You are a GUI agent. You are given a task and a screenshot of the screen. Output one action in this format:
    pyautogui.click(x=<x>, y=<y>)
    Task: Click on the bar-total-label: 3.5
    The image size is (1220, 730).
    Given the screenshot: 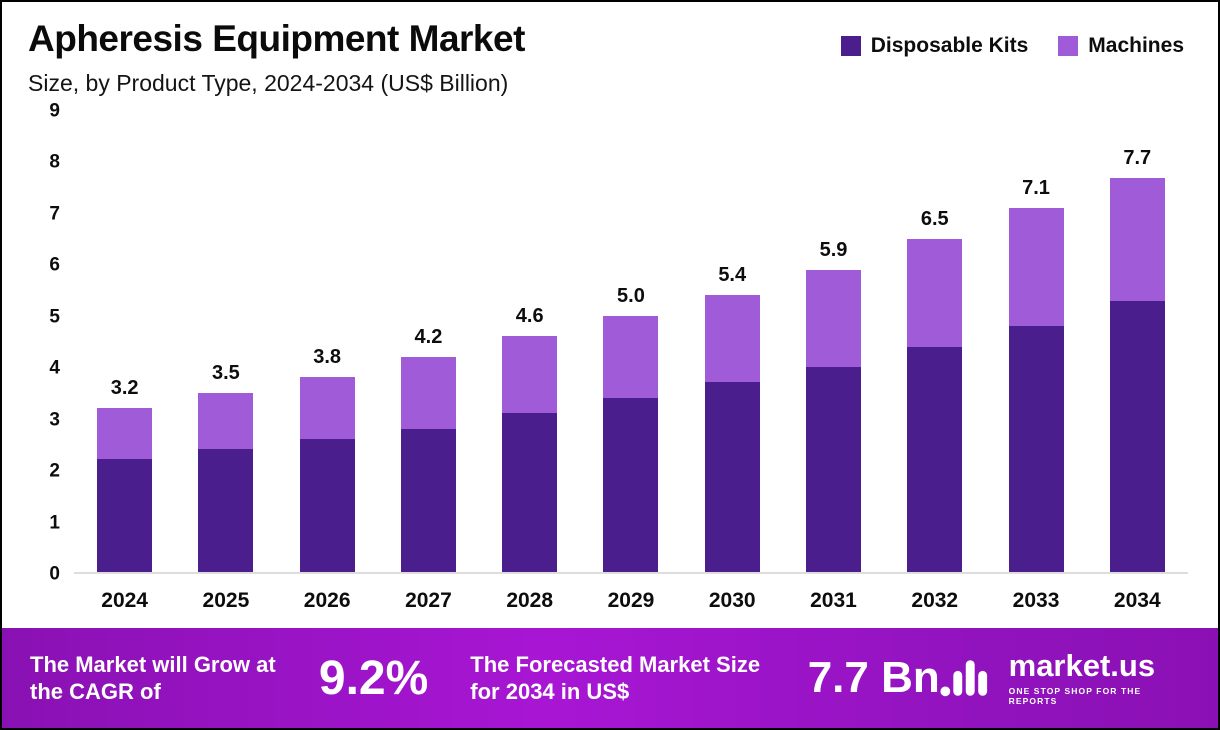 What is the action you would take?
    pyautogui.click(x=225, y=372)
    